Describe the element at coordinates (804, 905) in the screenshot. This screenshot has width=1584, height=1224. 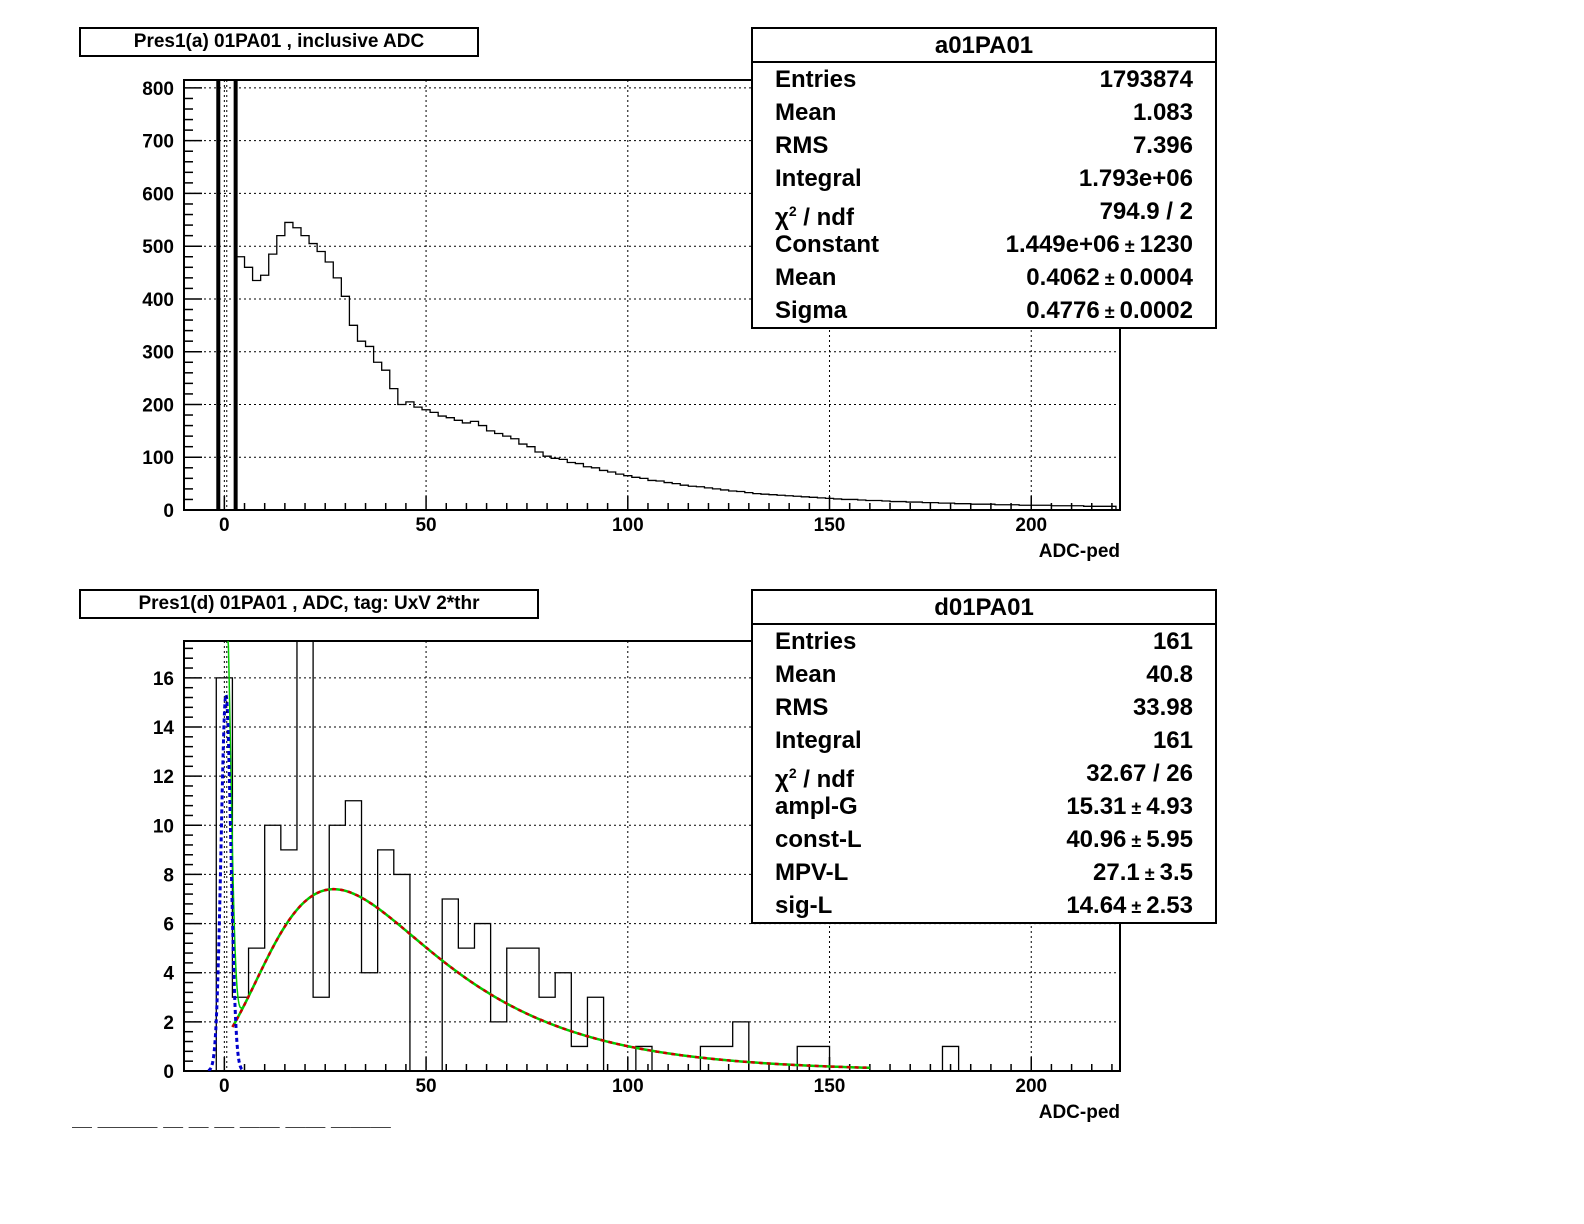
I see `stats-label: sig-L` at that location.